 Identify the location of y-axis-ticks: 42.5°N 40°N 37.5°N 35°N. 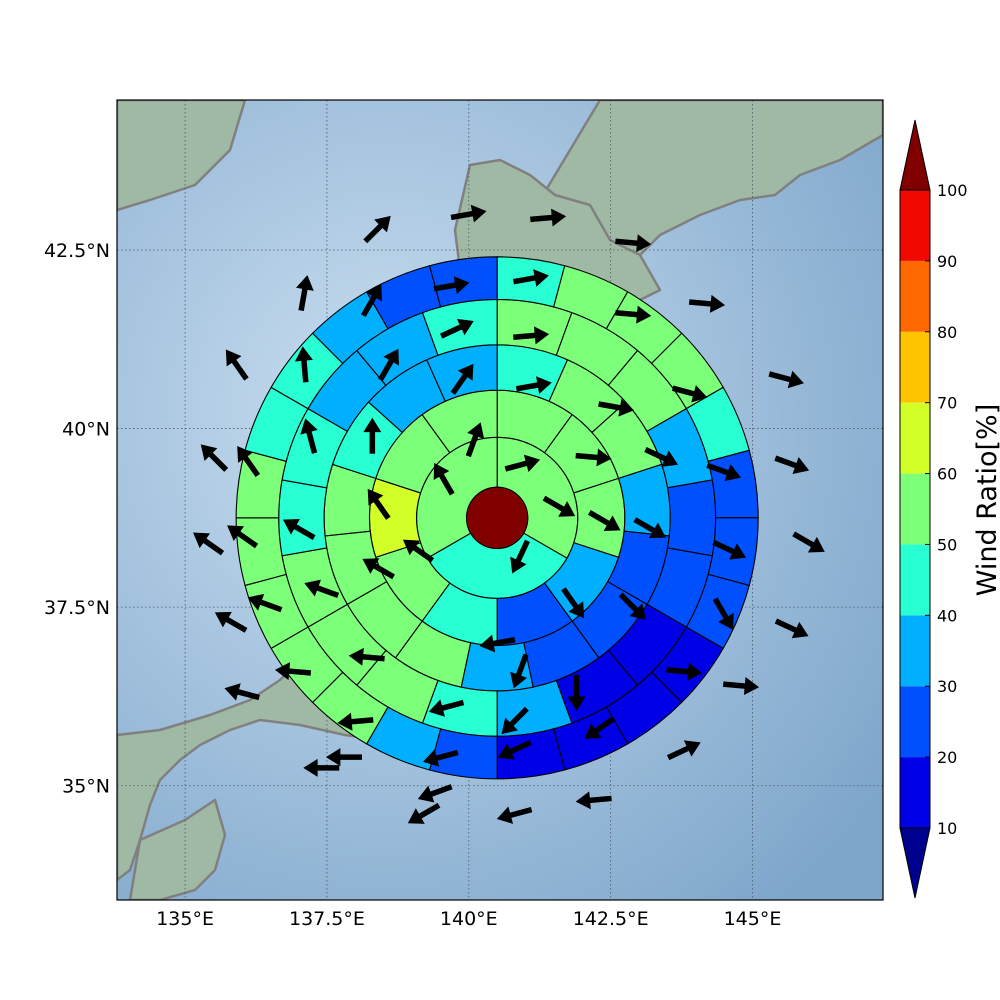
(77, 519).